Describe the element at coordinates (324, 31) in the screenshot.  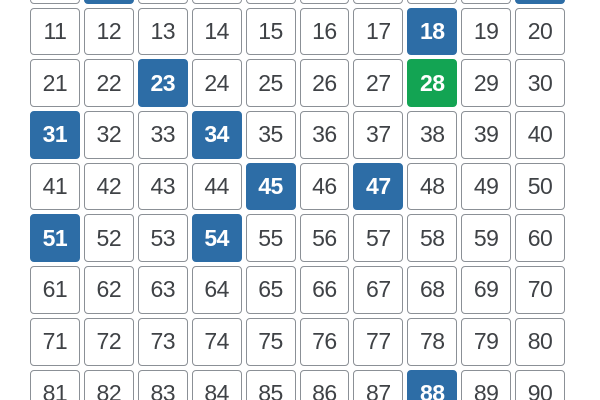
I see `number-cell-16: 16` at that location.